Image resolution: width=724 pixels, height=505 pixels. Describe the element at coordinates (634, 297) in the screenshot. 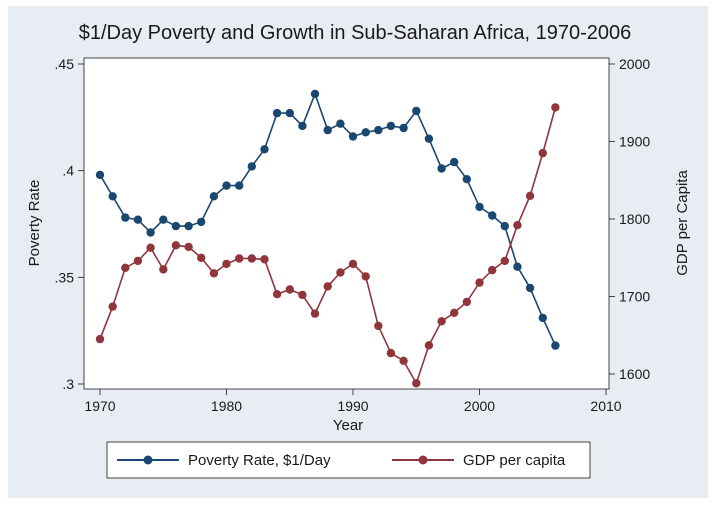

I see `y-right-tick-label: 1700` at that location.